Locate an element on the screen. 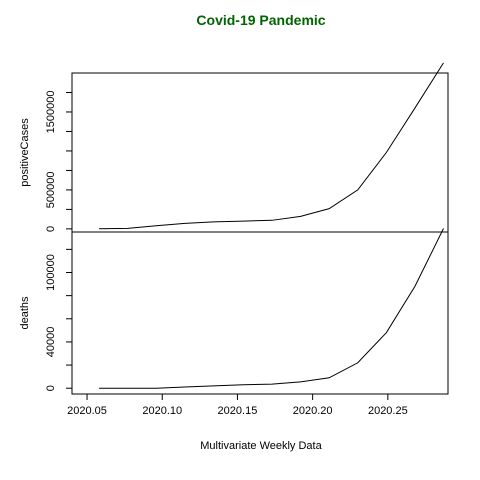  x-tick-label: 2020.05 is located at coordinates (87, 411).